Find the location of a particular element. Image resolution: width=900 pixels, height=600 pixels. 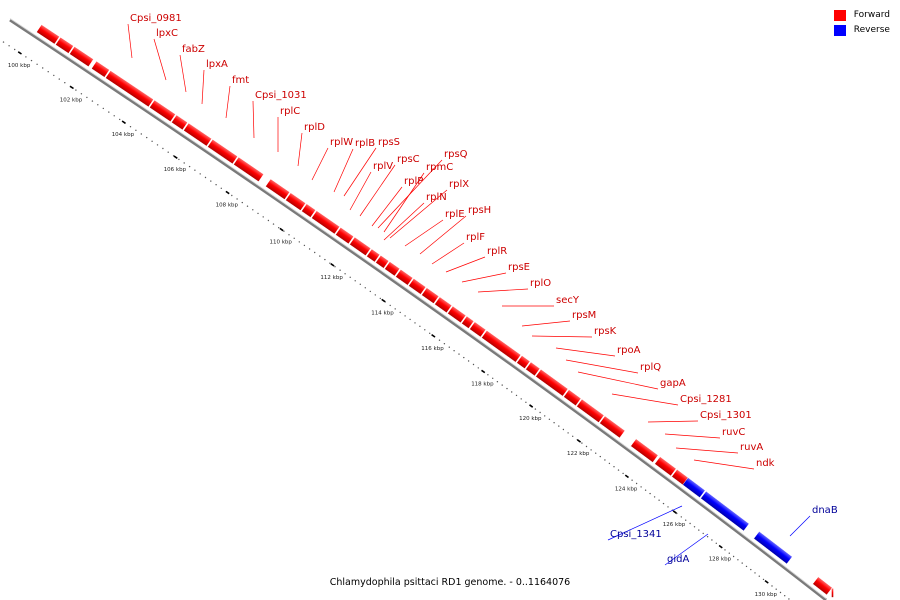

gene-label-rpsm: rpsM is located at coordinates (584, 315).